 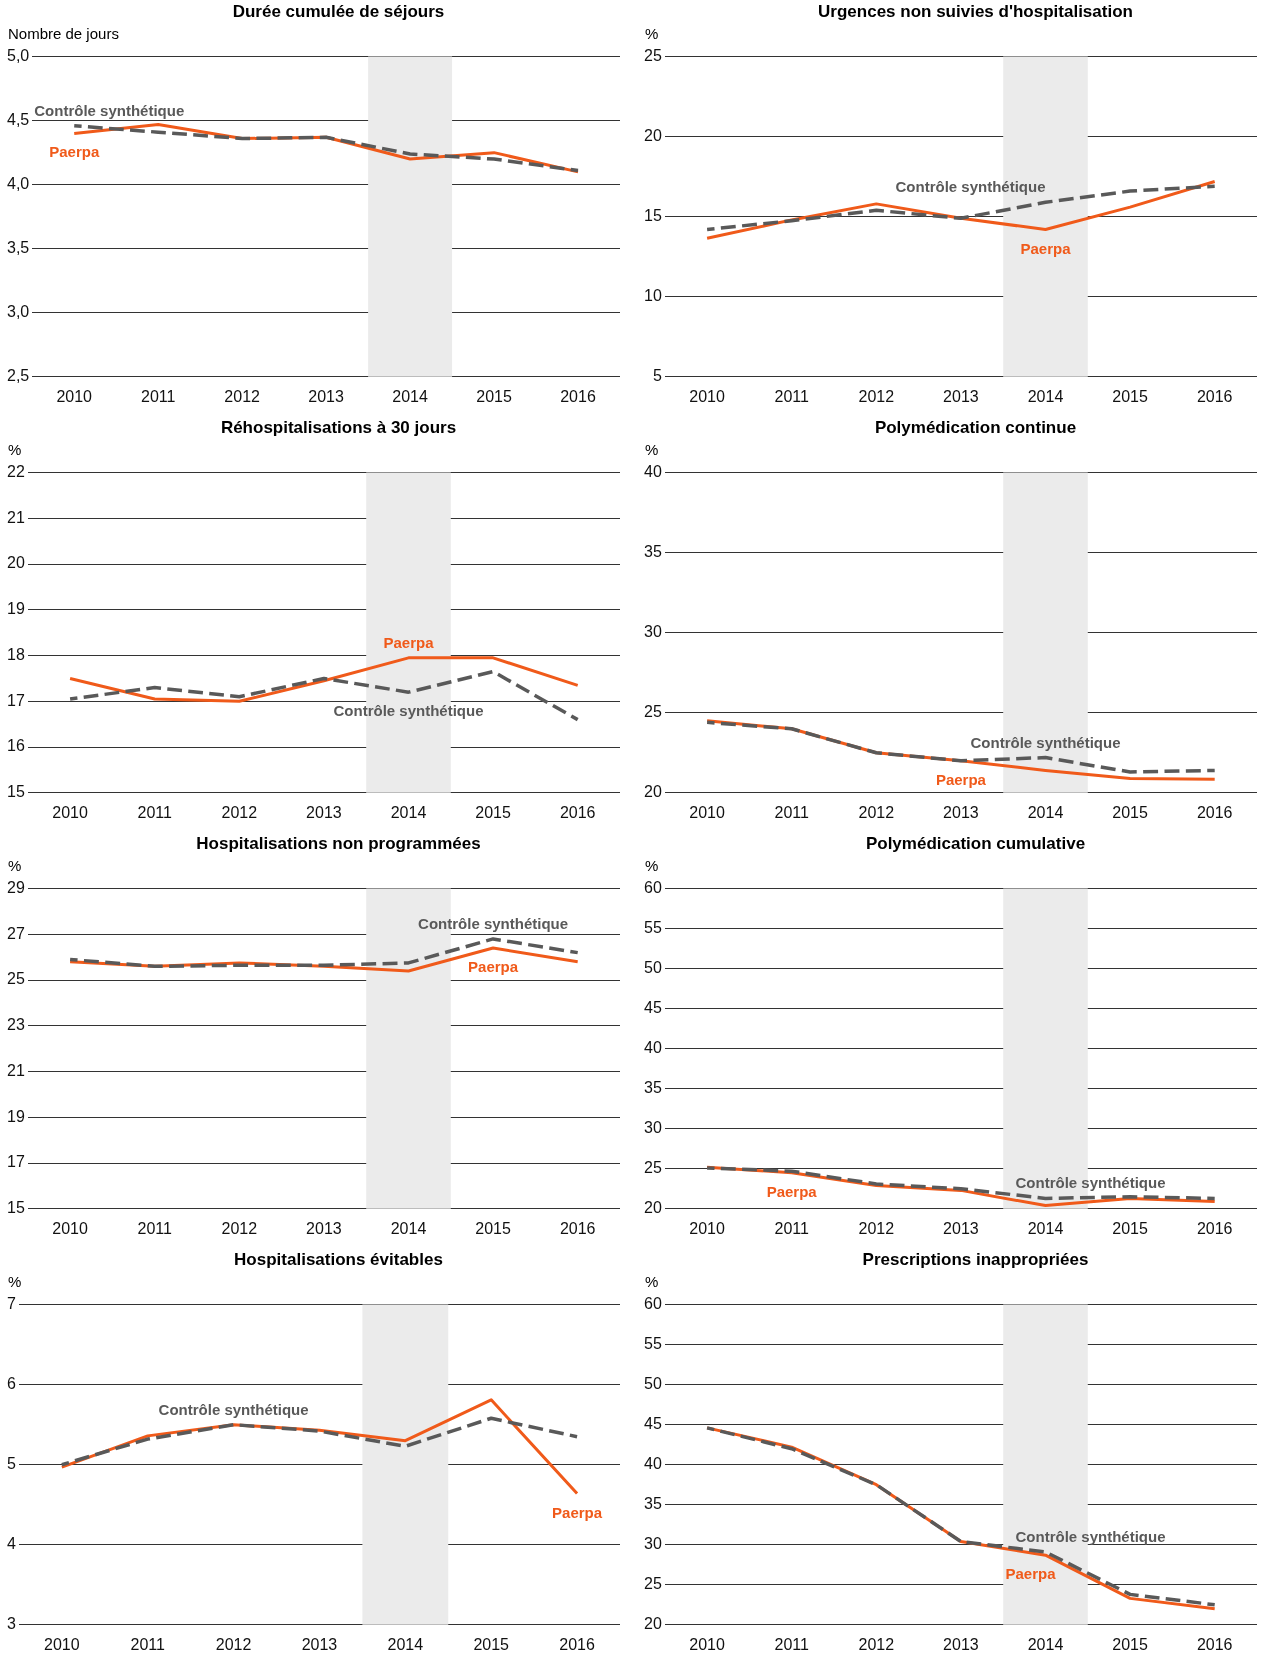 What do you see at coordinates (11, 1304) in the screenshot?
I see `y-tick-label: 7` at bounding box center [11, 1304].